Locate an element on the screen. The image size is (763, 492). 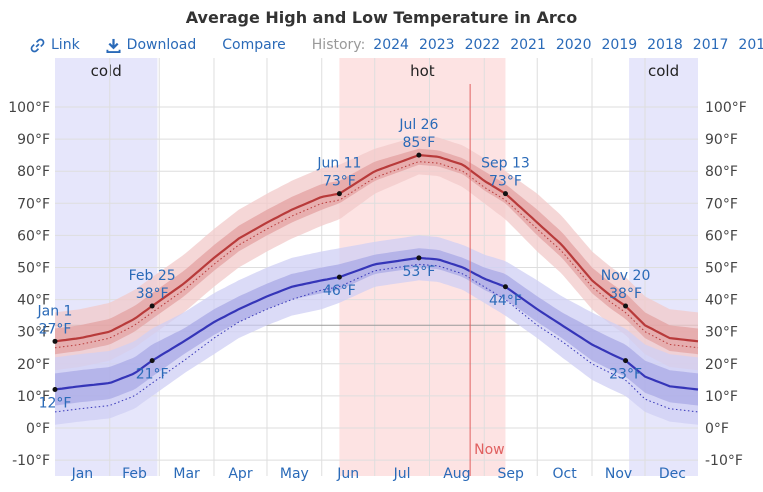
link-button: Link is located at coordinates (55, 45).